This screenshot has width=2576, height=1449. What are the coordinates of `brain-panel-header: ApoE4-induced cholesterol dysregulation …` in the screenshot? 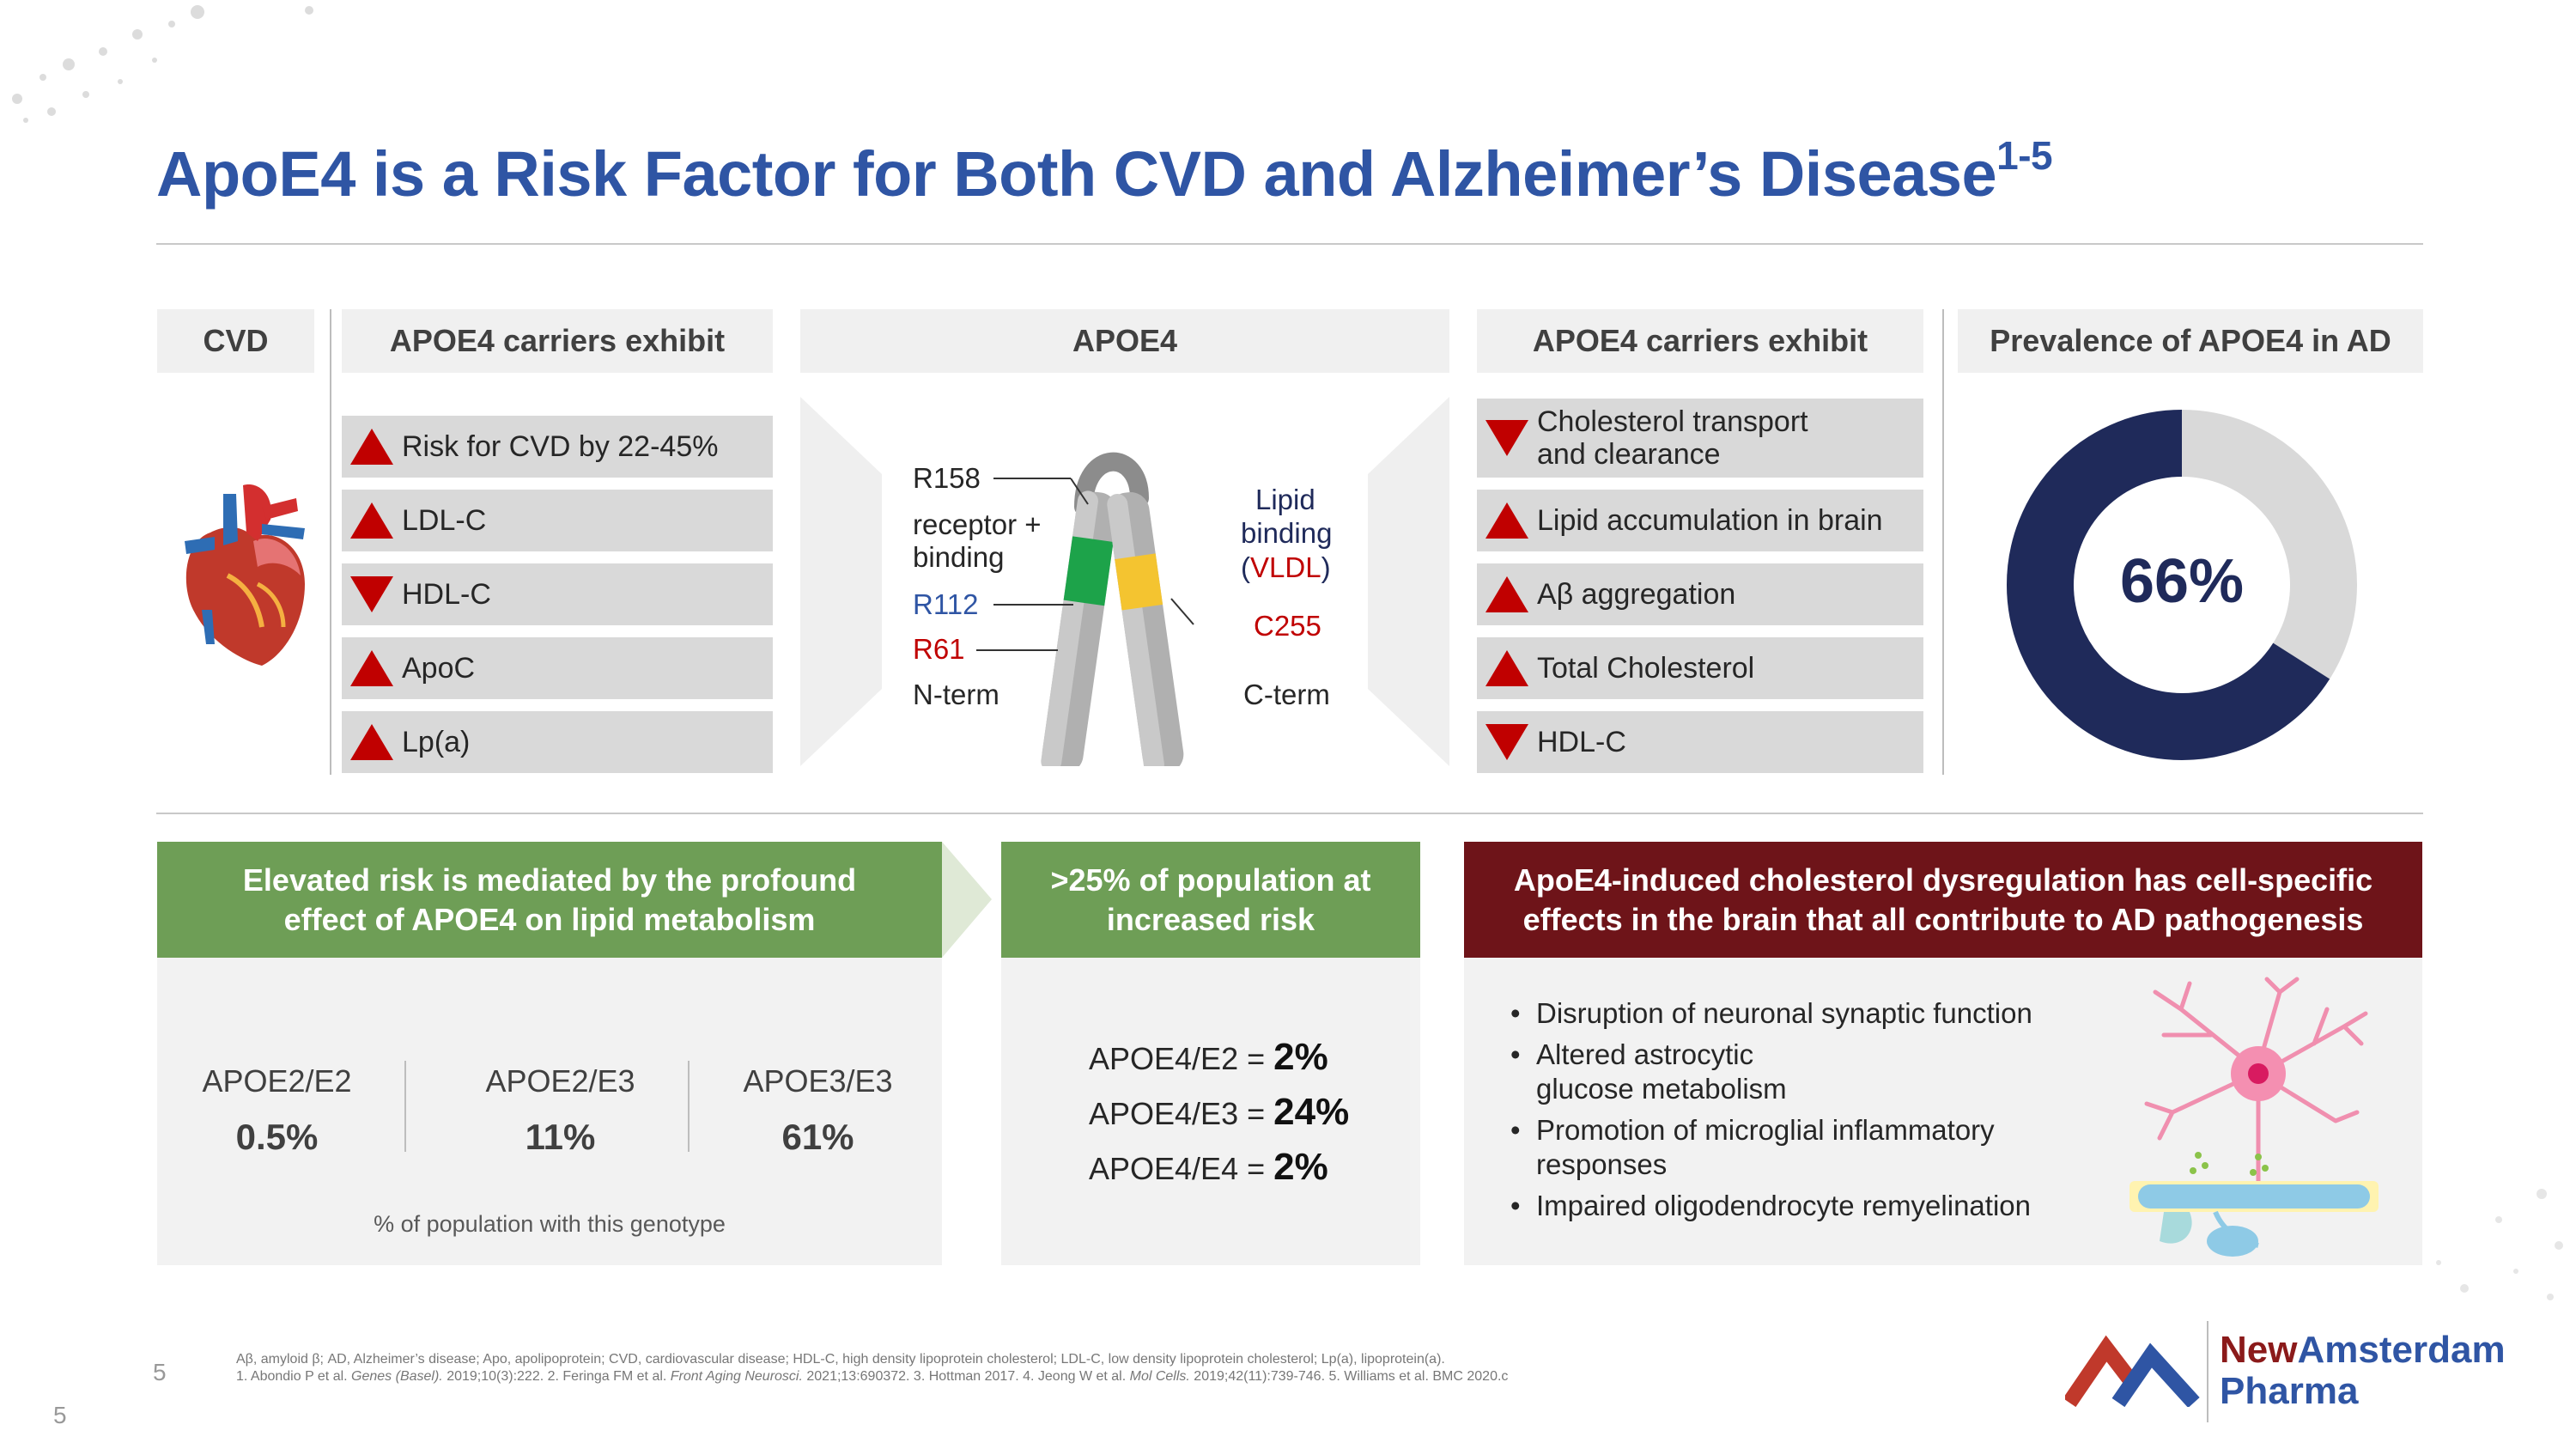 It's located at (1943, 900).